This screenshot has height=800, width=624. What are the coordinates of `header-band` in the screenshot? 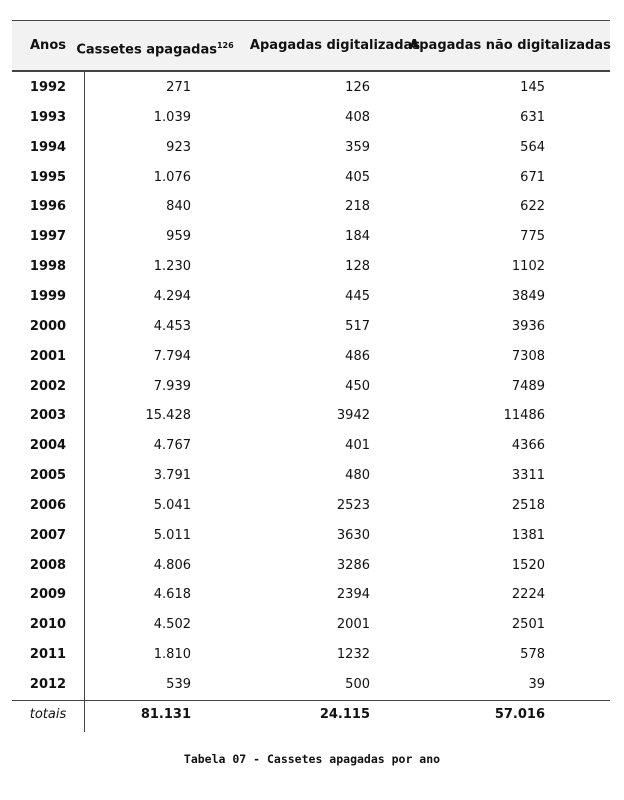 It's located at (311, 46).